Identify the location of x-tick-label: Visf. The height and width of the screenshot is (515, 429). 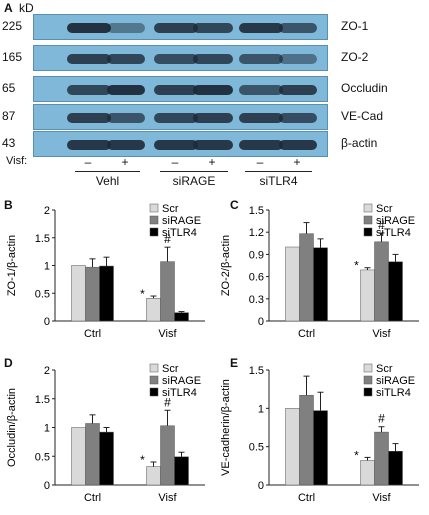
(167, 498).